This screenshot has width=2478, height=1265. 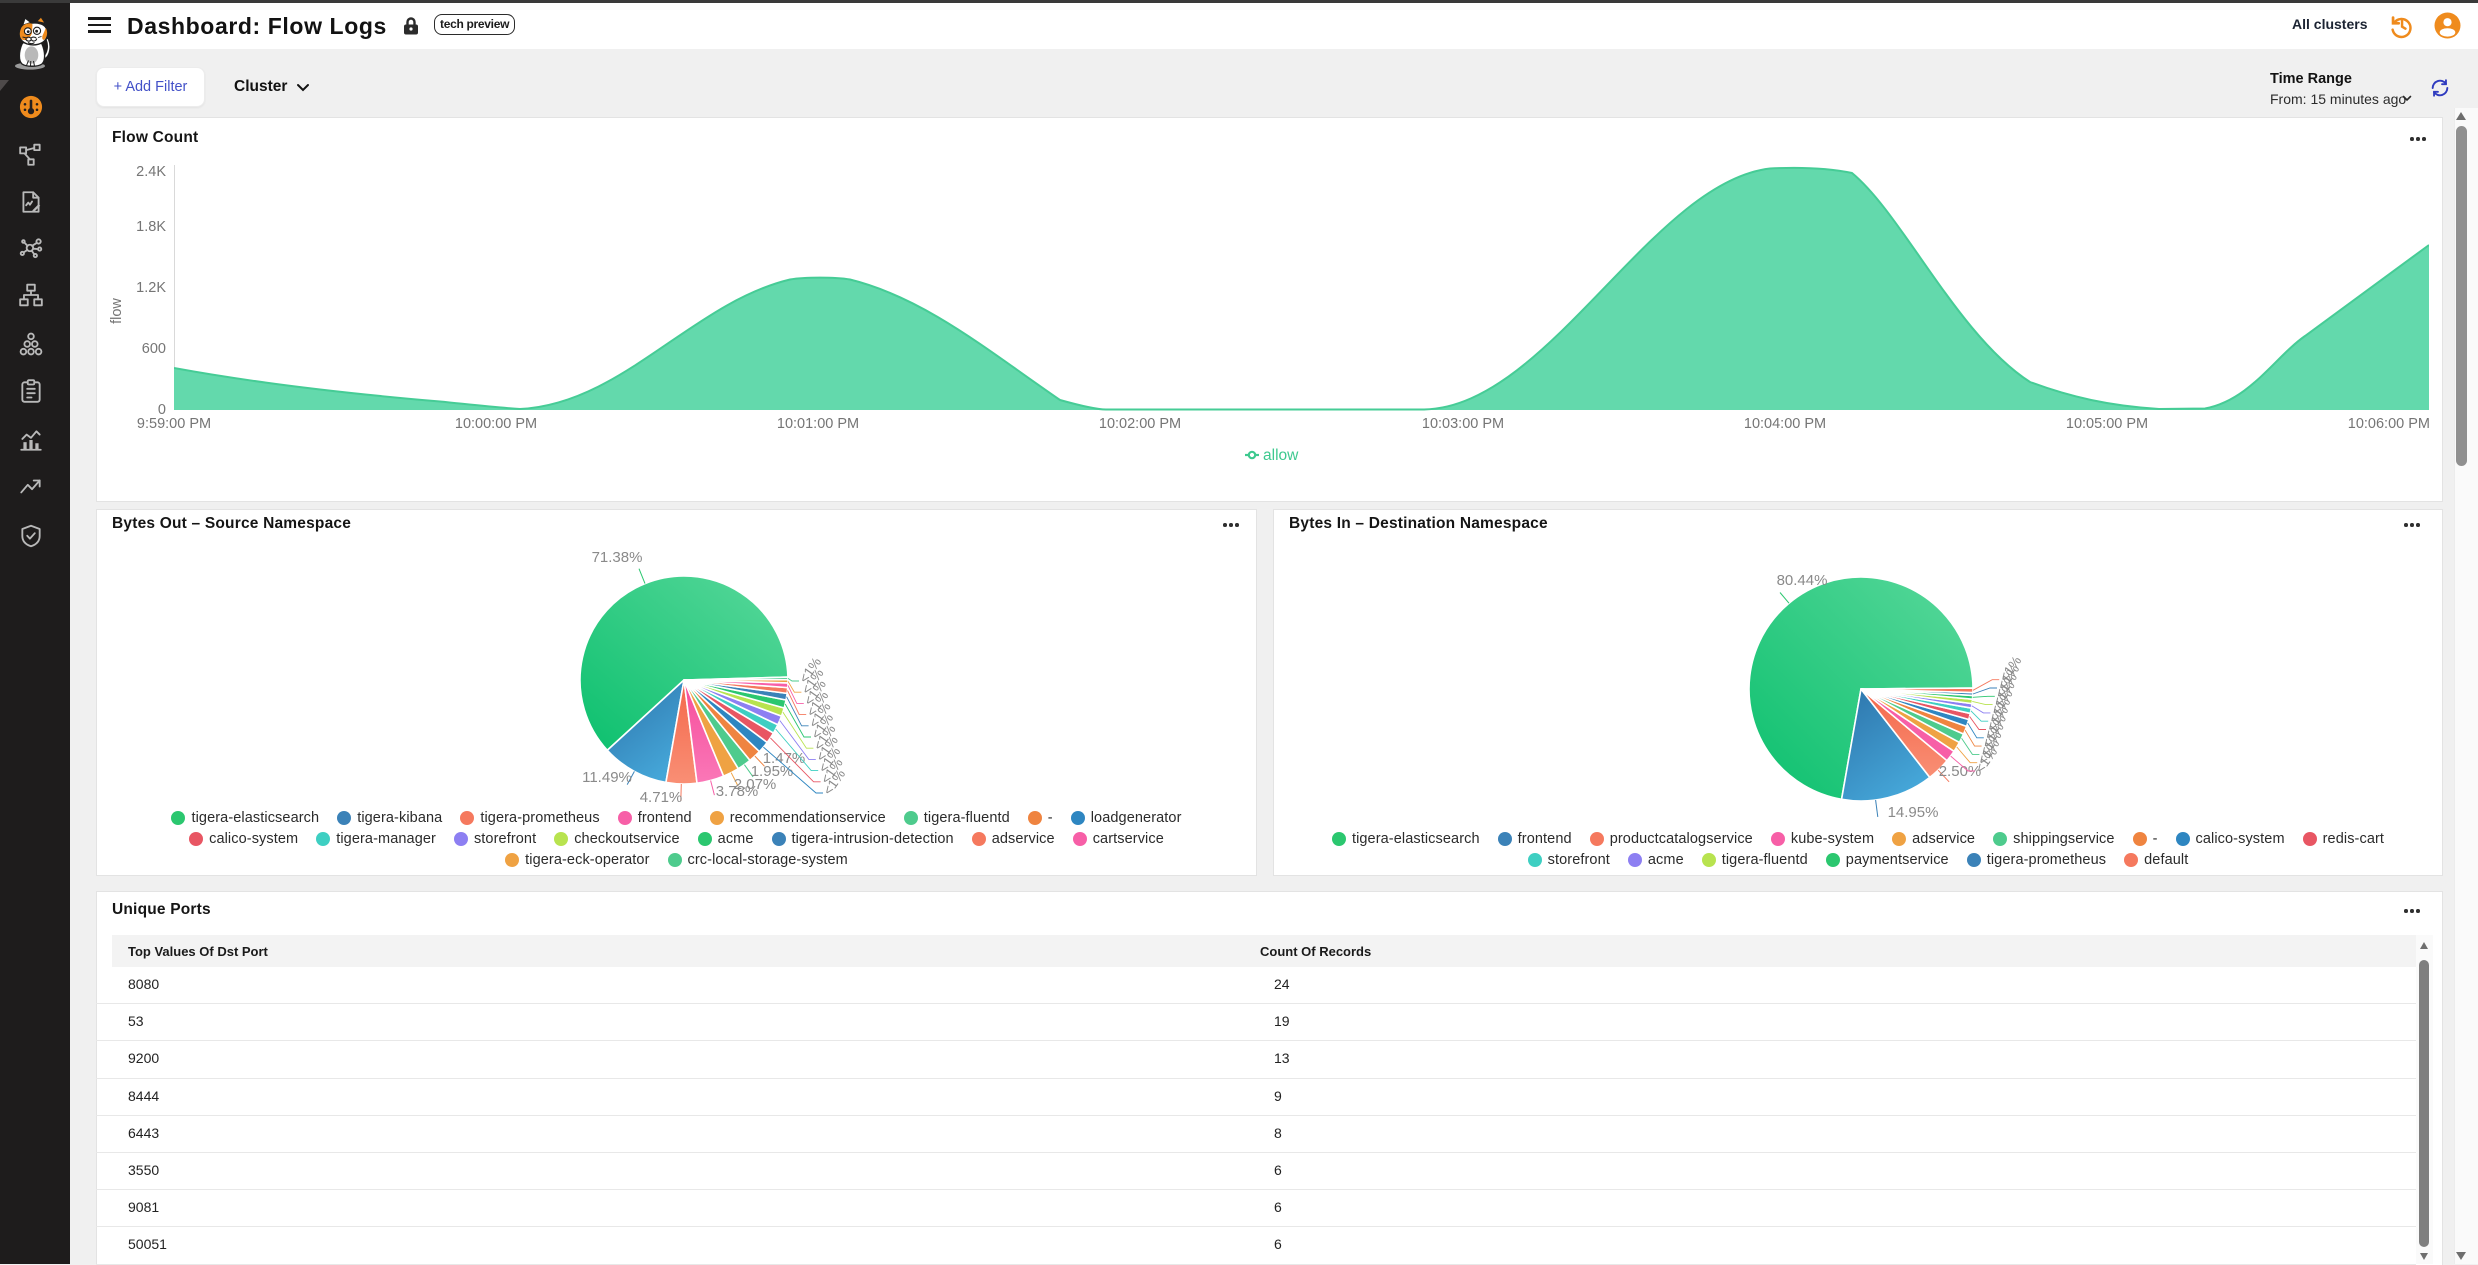 What do you see at coordinates (1913, 812) in the screenshot?
I see `svg-text: 14.95%` at bounding box center [1913, 812].